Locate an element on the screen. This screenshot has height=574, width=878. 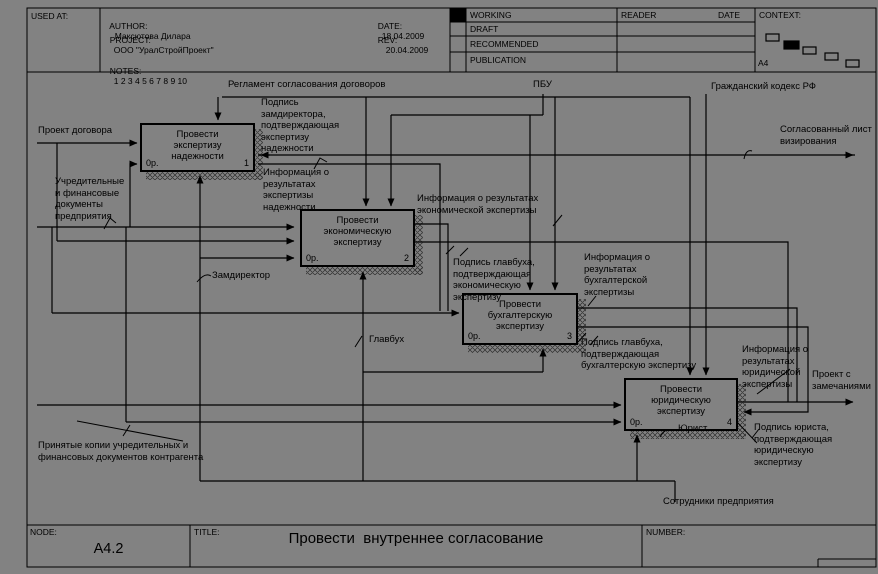
number-label: NUMBER: is located at coordinates (666, 532).